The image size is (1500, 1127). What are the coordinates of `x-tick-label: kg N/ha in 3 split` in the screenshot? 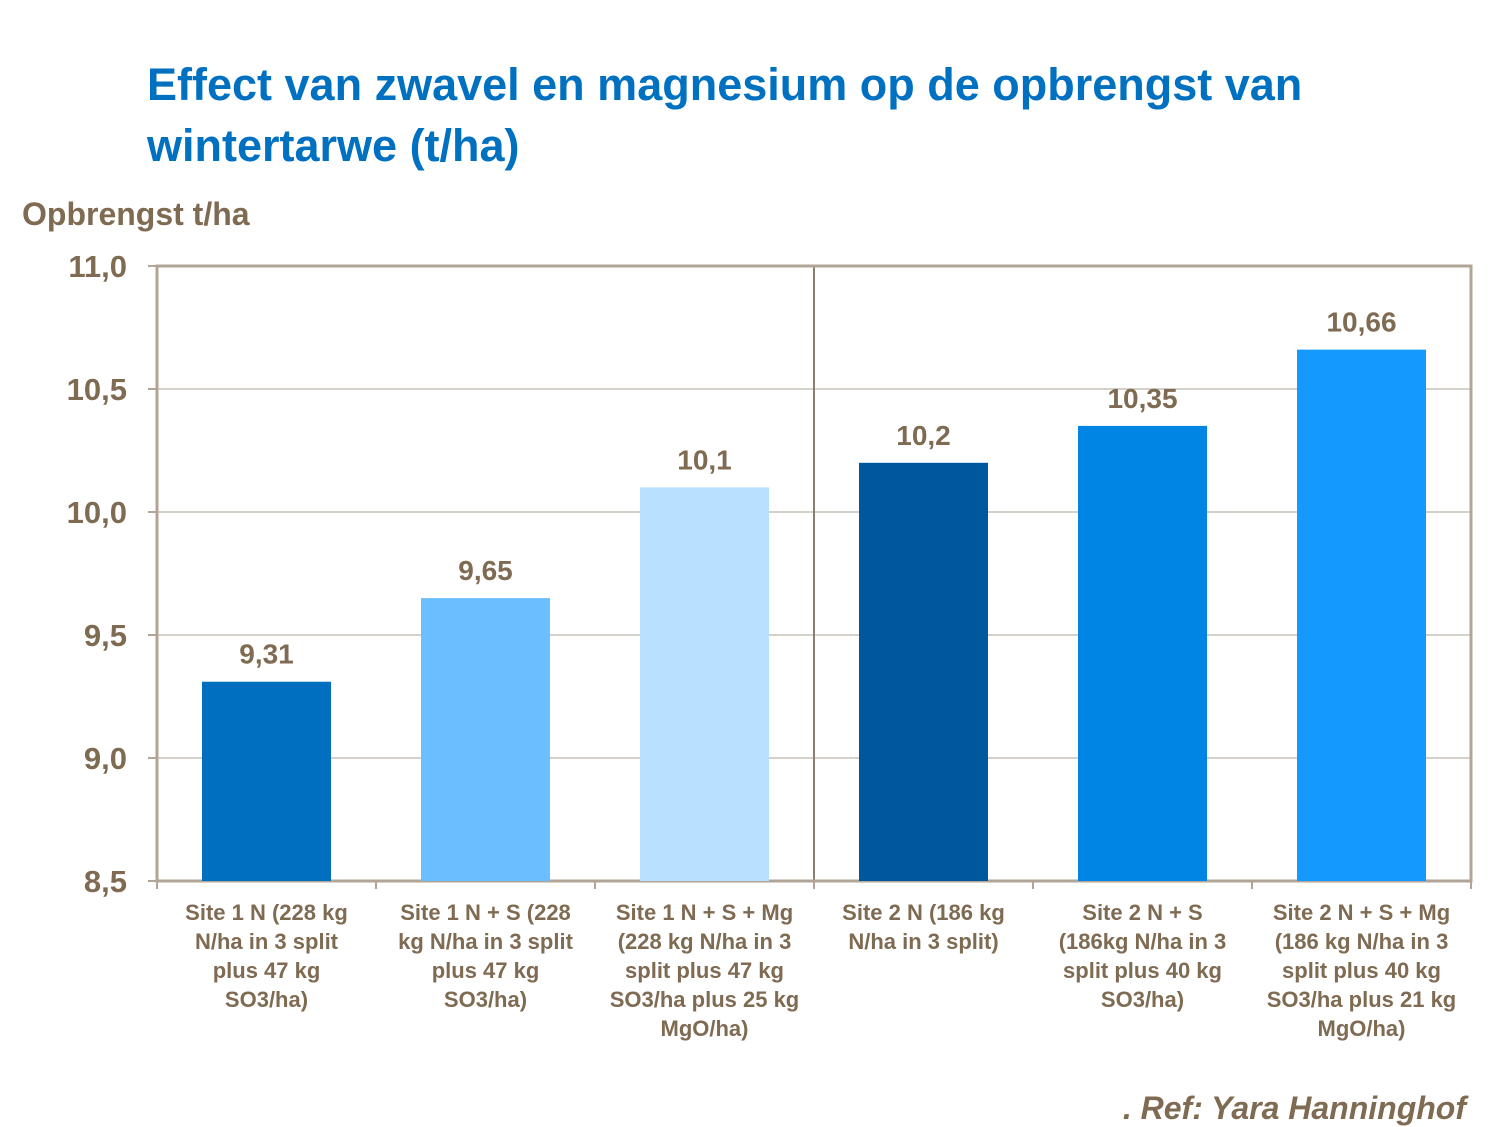 It's located at (485, 941).